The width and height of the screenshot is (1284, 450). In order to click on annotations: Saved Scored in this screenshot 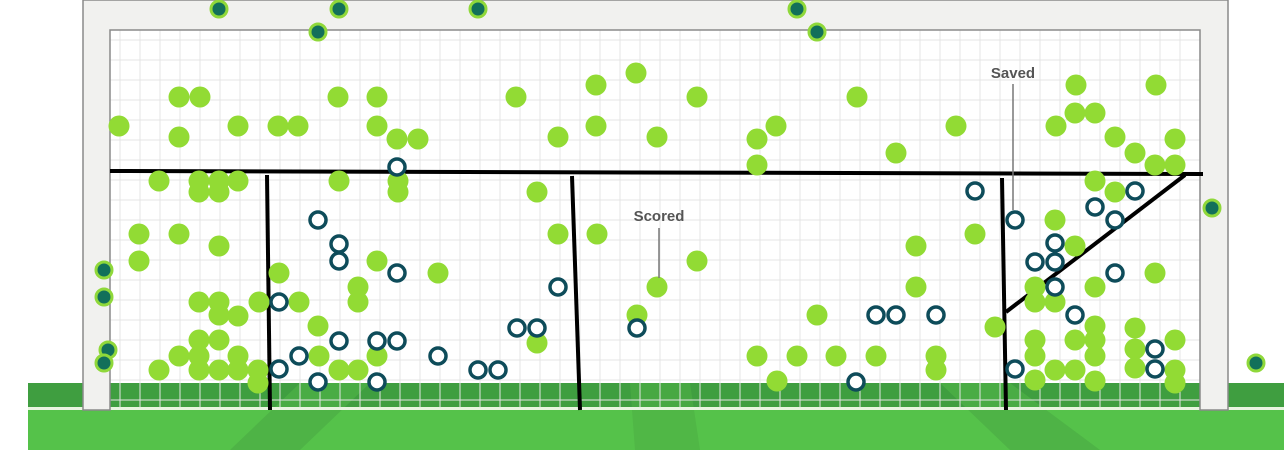, I will do `click(834, 171)`.